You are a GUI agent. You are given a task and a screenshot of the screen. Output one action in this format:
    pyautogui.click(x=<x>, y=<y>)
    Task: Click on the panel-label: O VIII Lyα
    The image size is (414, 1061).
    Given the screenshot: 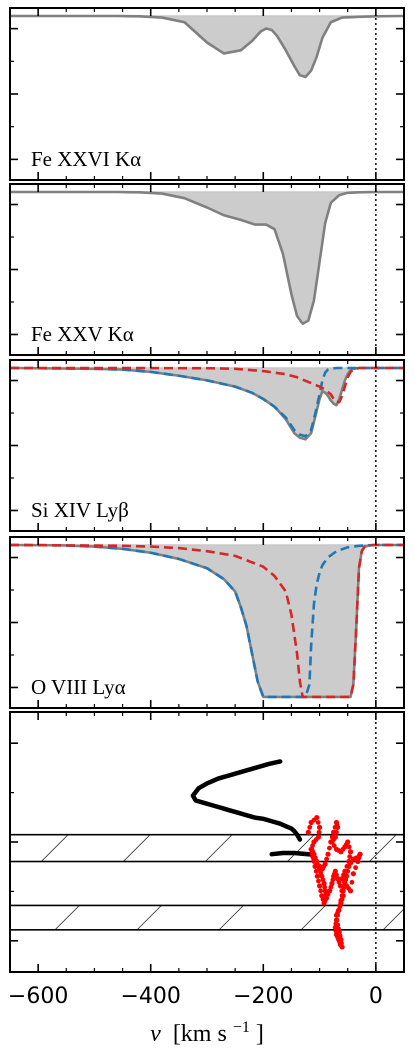 What is the action you would take?
    pyautogui.click(x=78, y=687)
    